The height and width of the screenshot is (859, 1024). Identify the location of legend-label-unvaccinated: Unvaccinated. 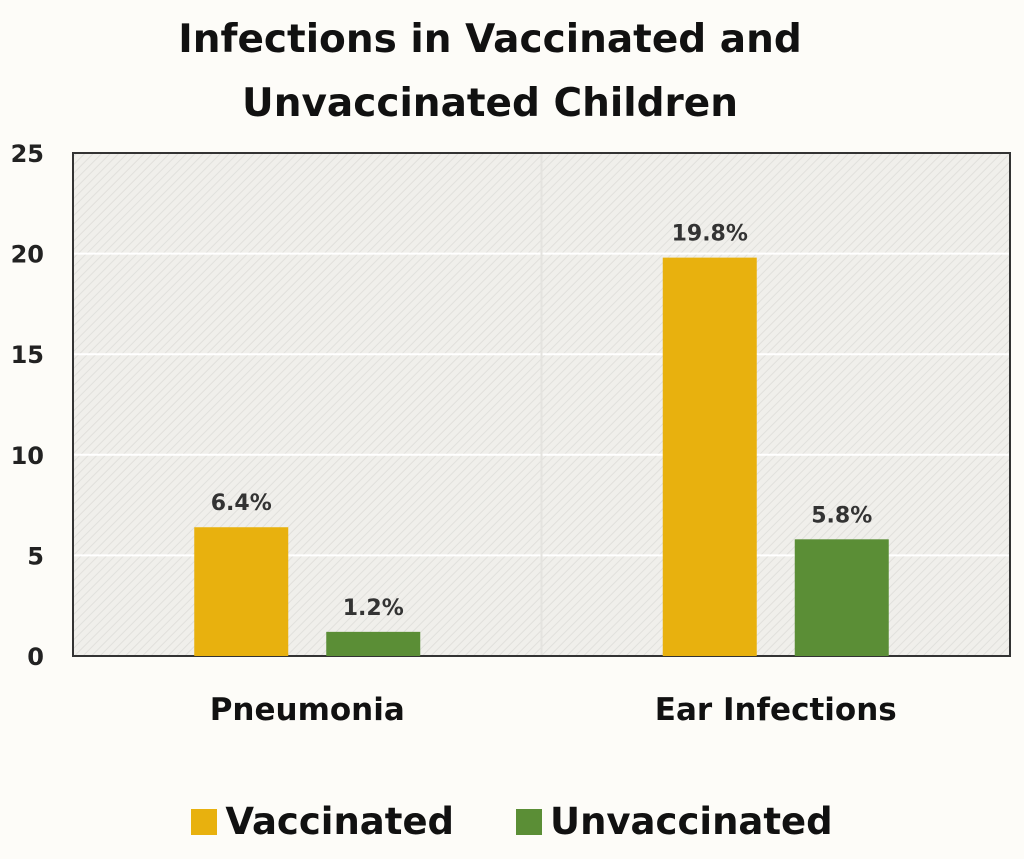
(691, 821).